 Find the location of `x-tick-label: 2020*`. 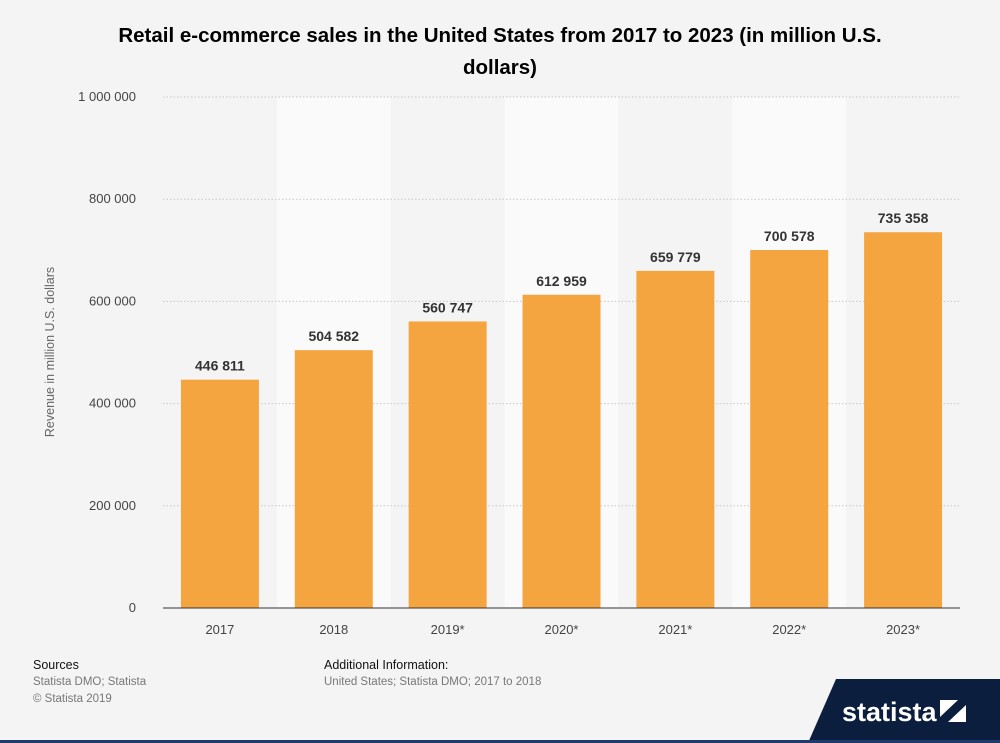

x-tick-label: 2020* is located at coordinates (562, 629).